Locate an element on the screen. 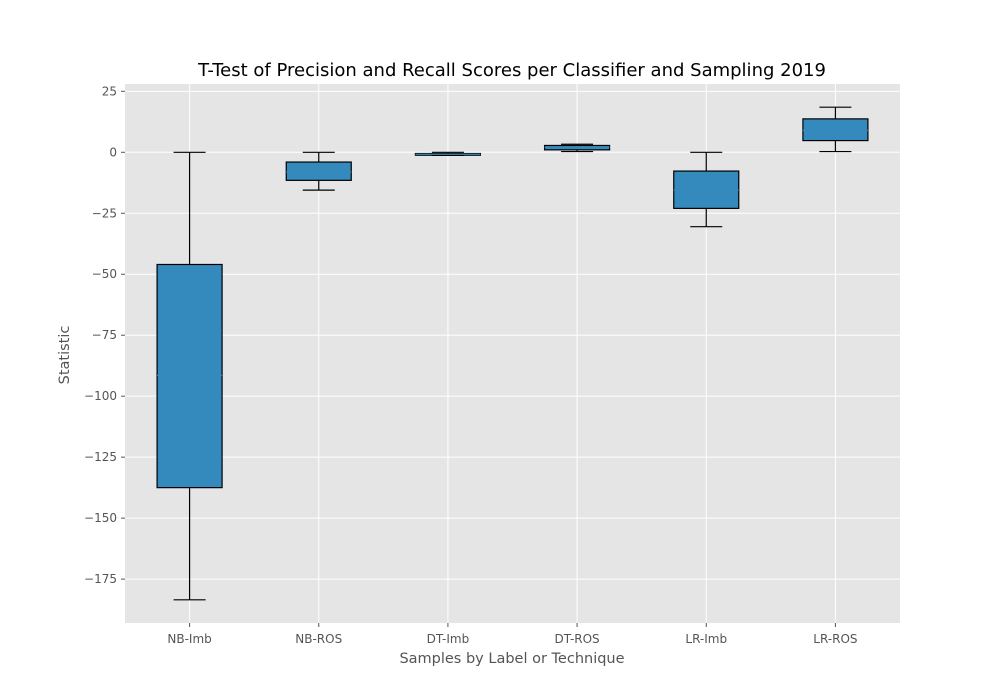 The width and height of the screenshot is (1000, 700). box-lr-imb is located at coordinates (706, 189).